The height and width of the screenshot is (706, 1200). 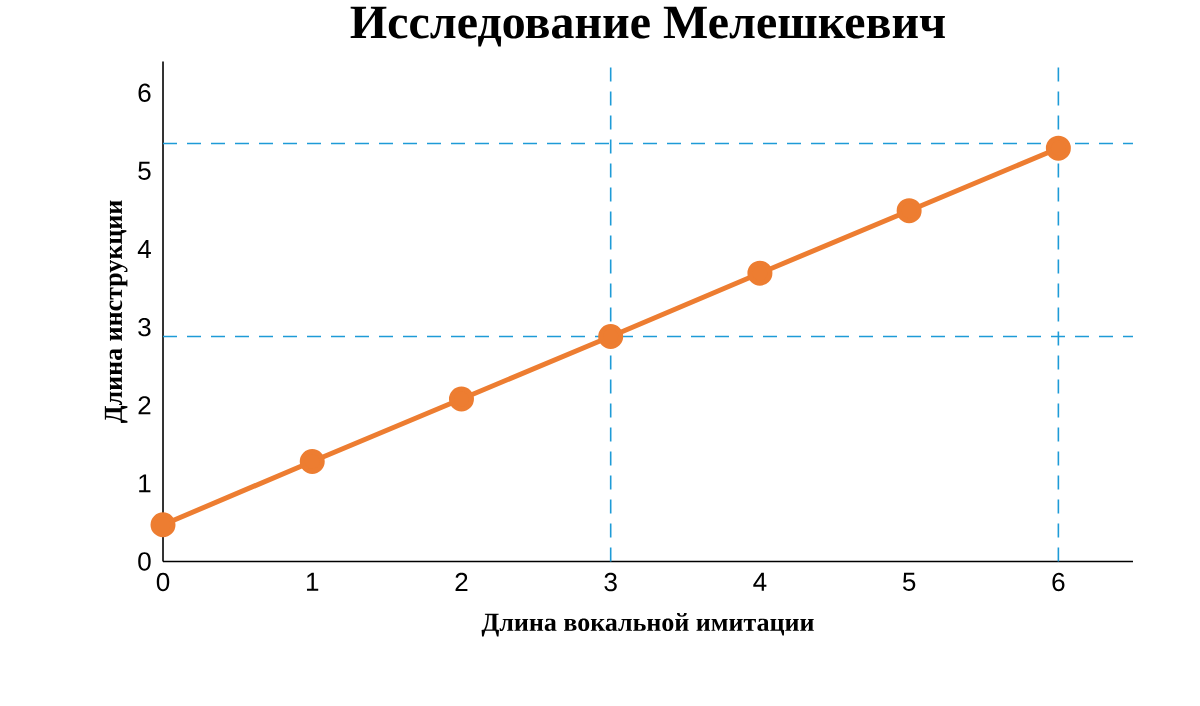 I want to click on x-tick-label: 3, so click(x=610, y=581).